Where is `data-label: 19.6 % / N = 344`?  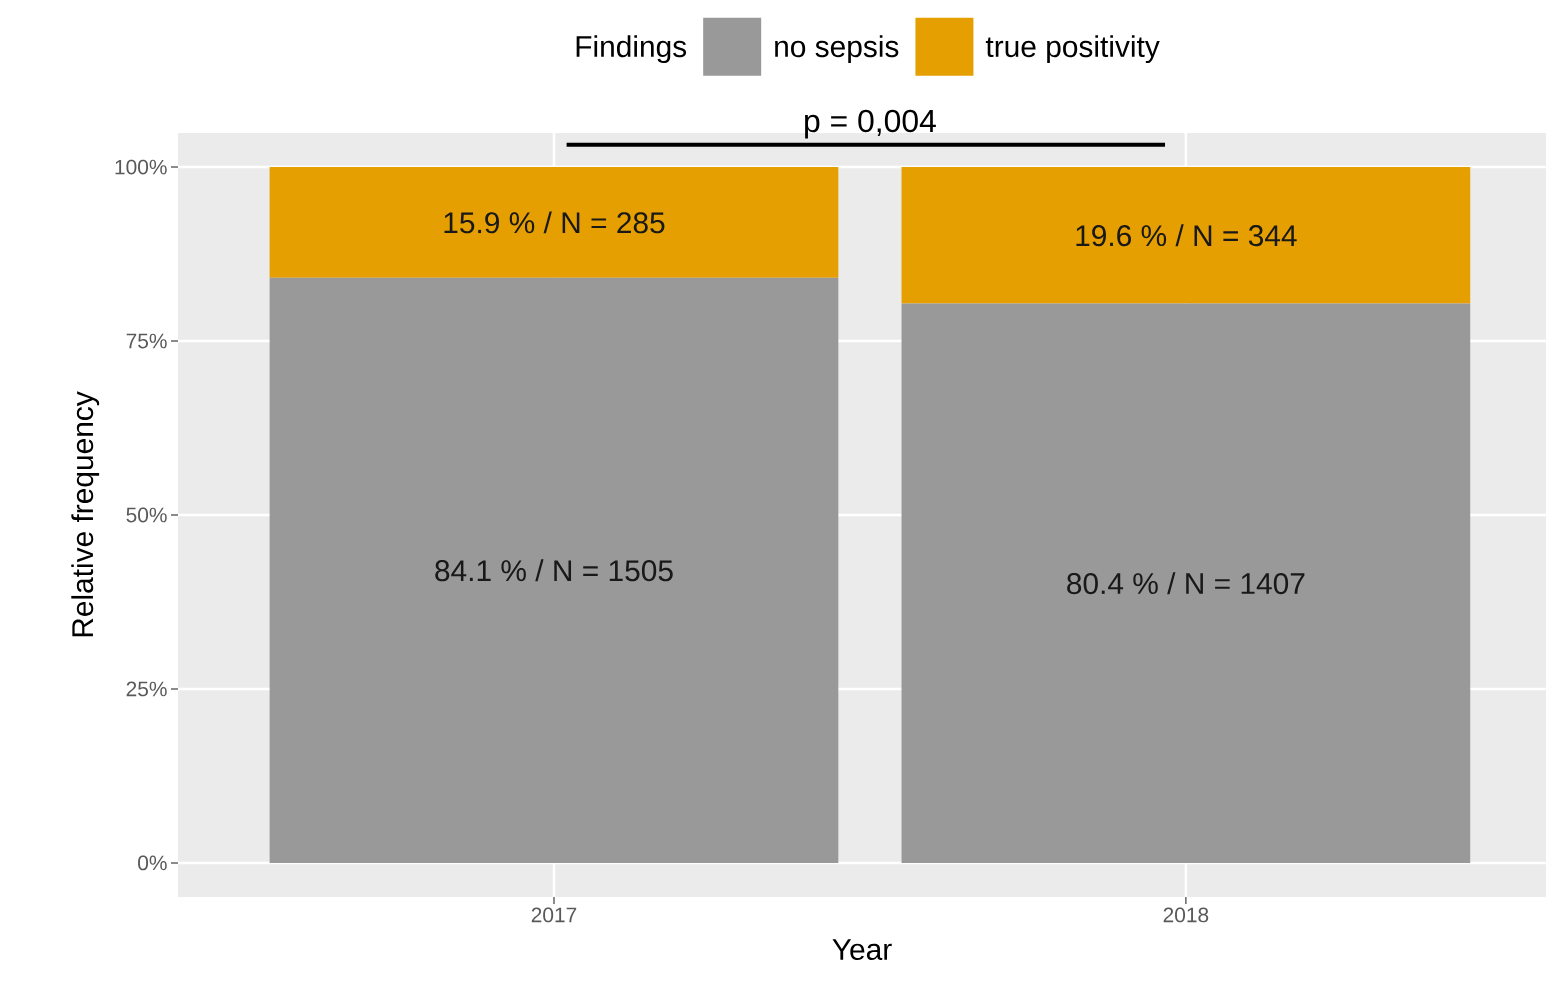 data-label: 19.6 % / N = 344 is located at coordinates (1186, 235).